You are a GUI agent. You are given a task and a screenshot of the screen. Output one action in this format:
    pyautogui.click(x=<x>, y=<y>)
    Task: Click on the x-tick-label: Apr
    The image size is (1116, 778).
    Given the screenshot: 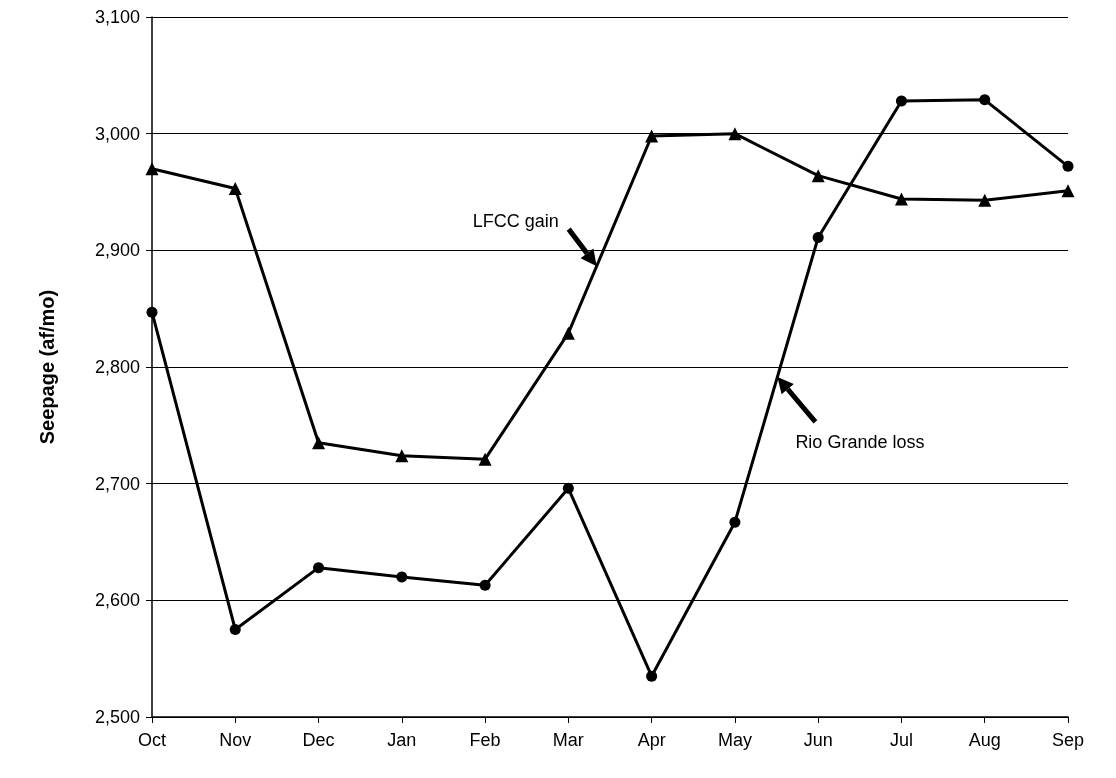 What is the action you would take?
    pyautogui.click(x=651, y=740)
    